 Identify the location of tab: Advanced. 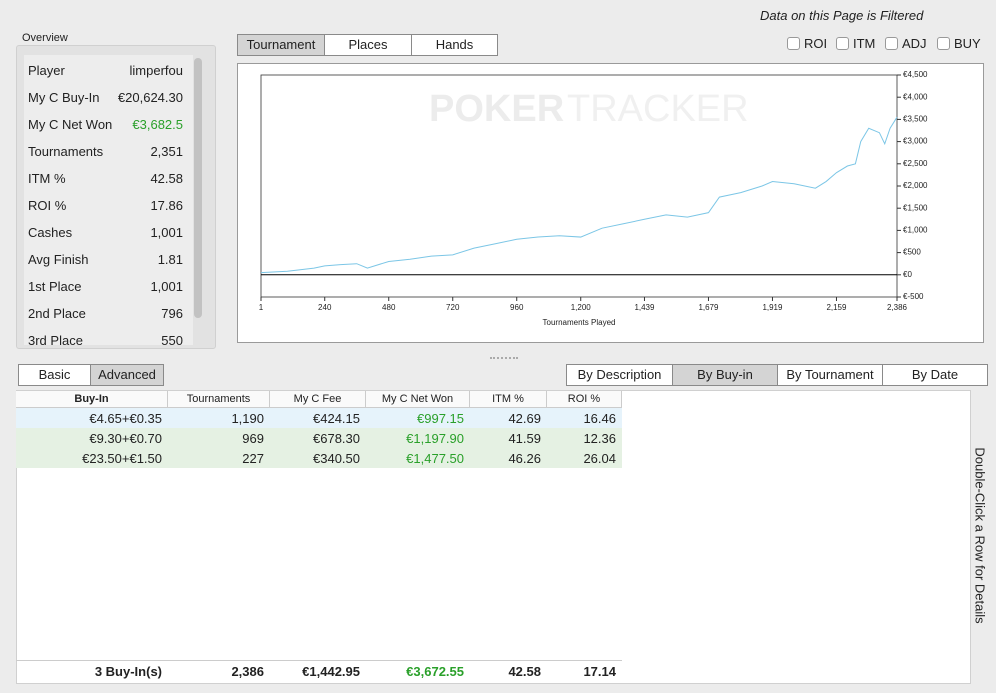
(127, 375).